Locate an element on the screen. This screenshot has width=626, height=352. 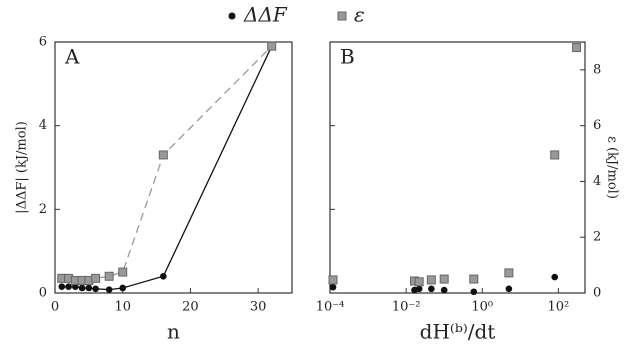
legend-label: ε is located at coordinates (359, 15).